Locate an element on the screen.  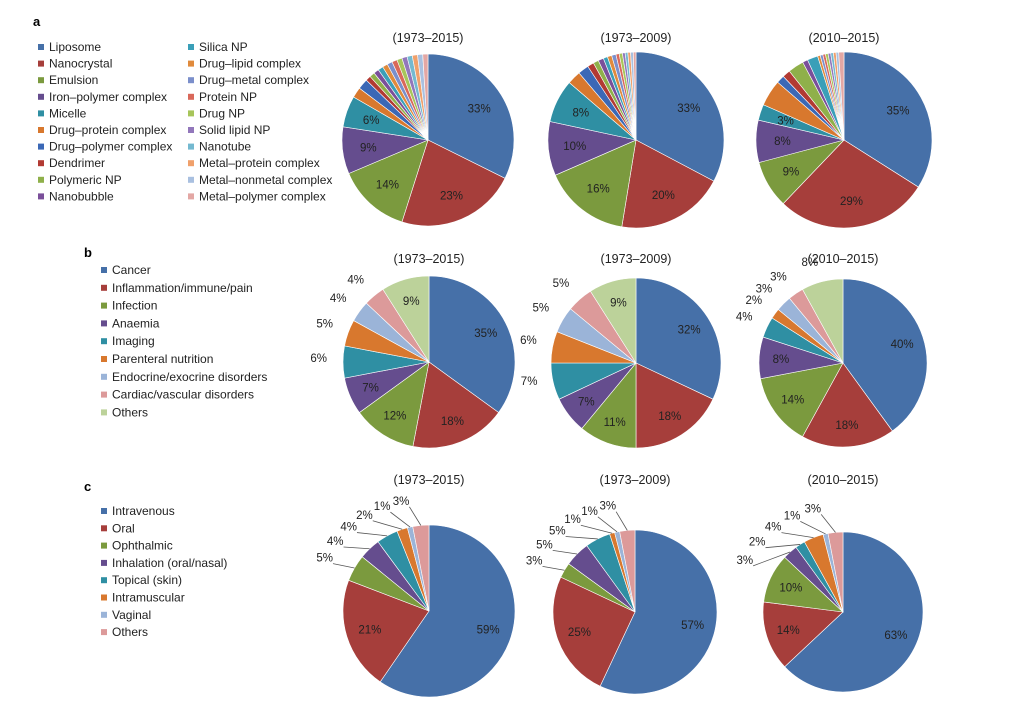
legend-item-iron-polymer-complex: Iron–polymer complex is located at coordinates (102, 97).